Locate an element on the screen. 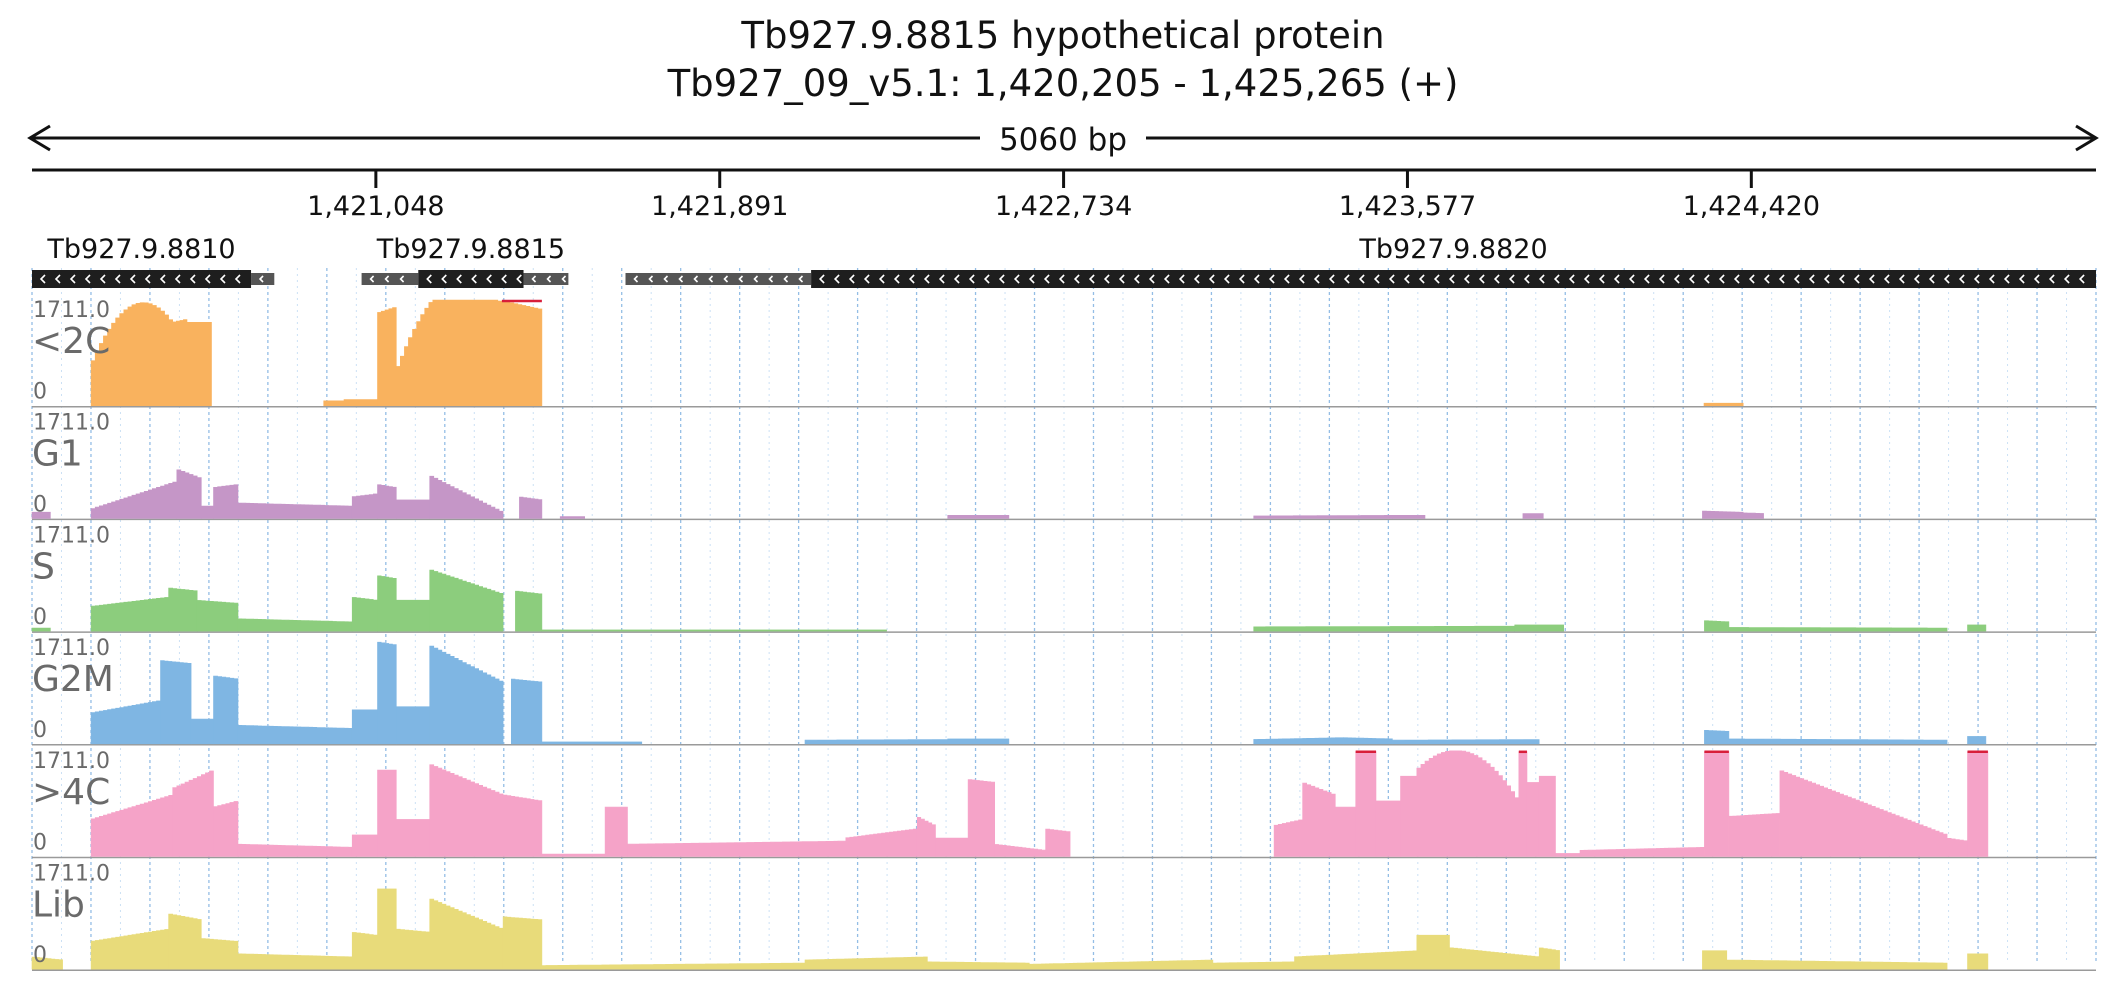  span-label-bg is located at coordinates (1063, 138).